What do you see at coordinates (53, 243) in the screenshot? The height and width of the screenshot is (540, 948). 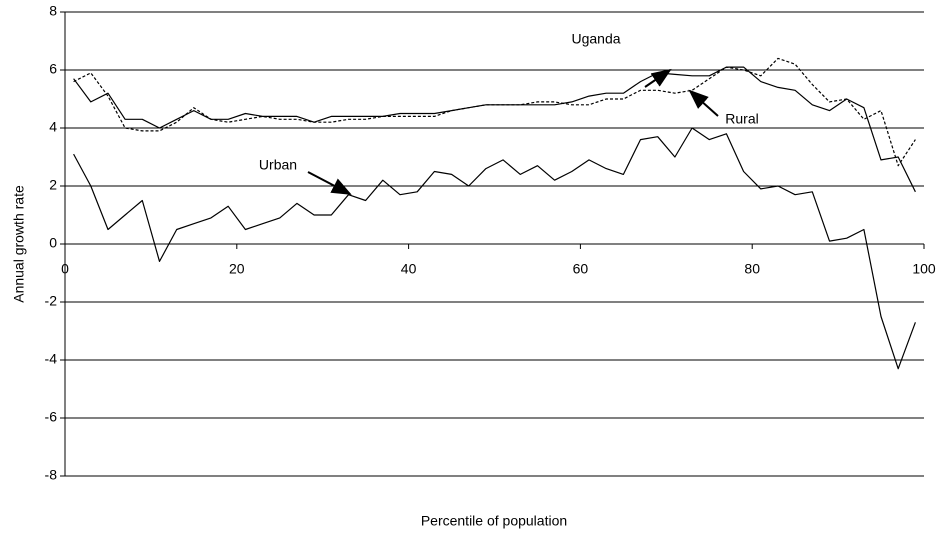 I see `y-tick-label: 0` at bounding box center [53, 243].